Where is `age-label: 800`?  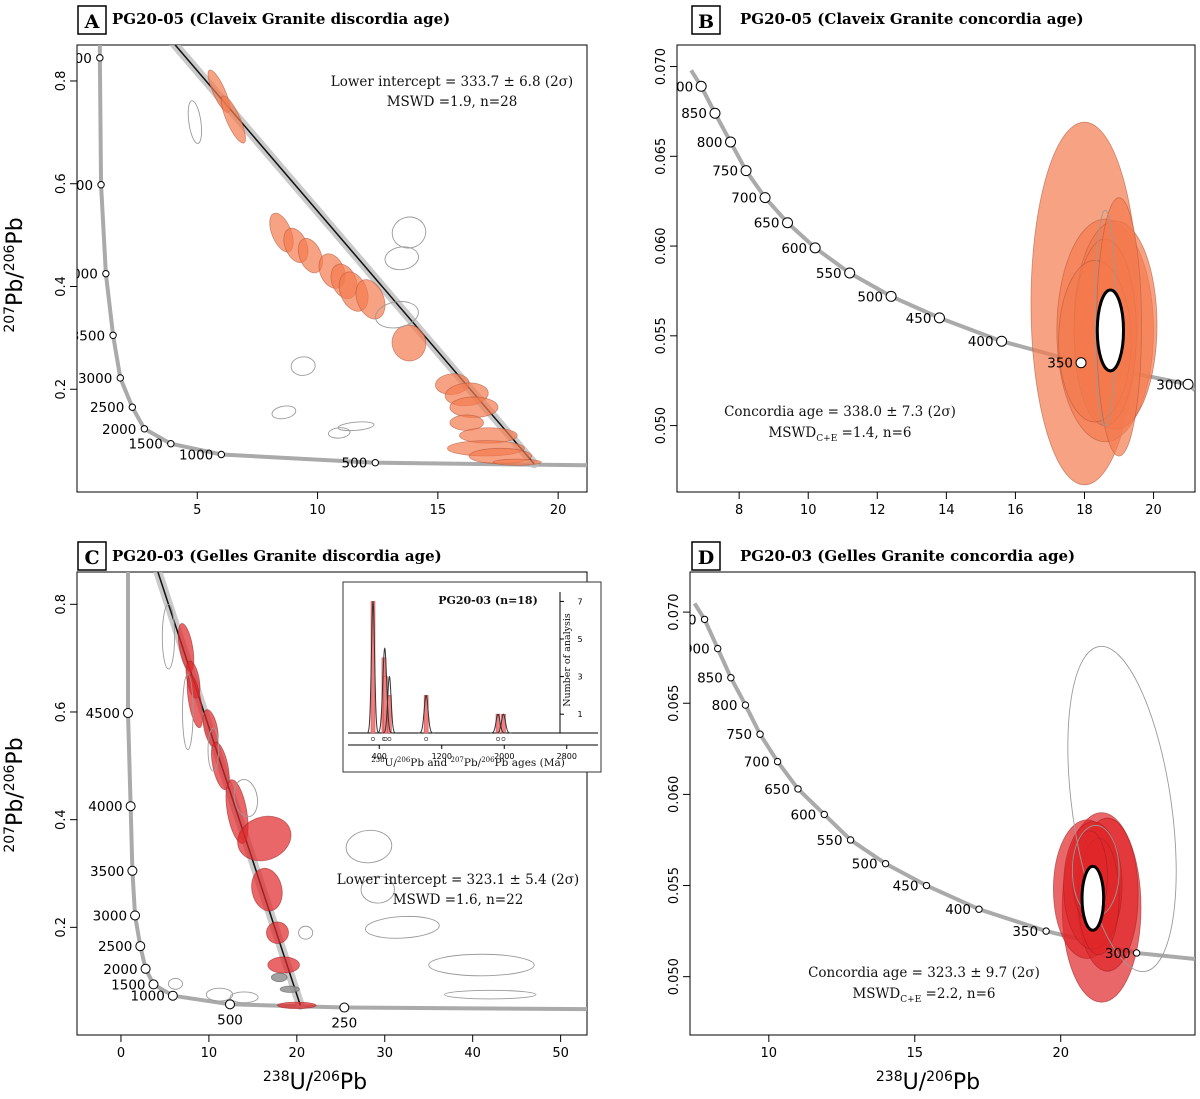 age-label: 800 is located at coordinates (725, 706).